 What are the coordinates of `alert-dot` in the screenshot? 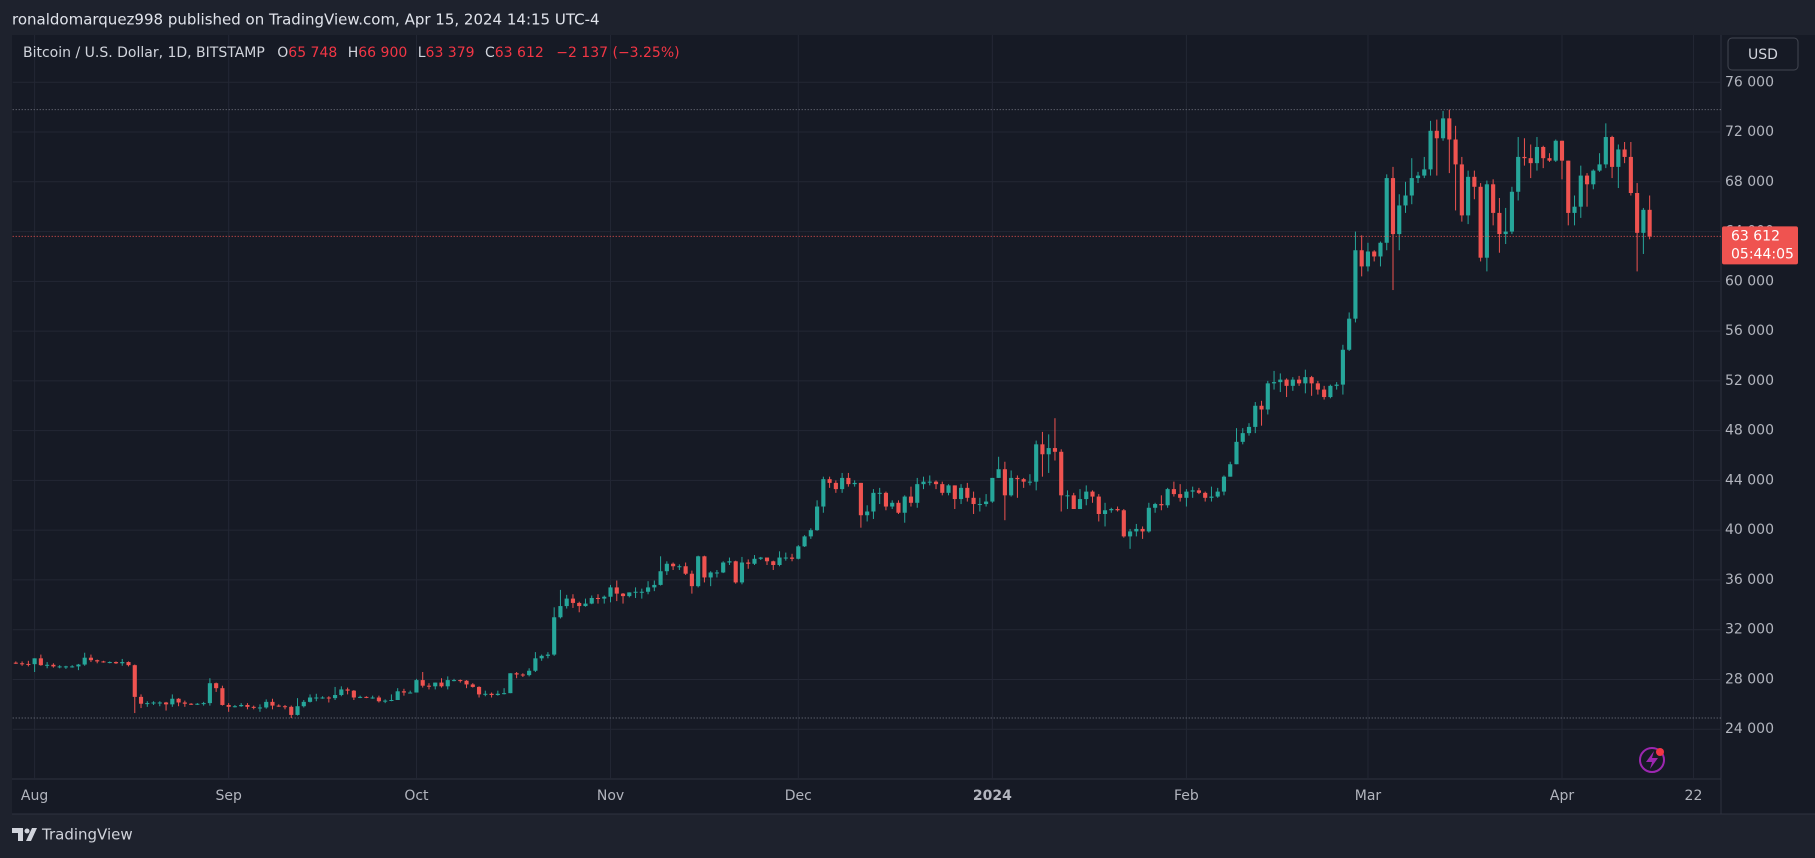 It's located at (1660, 752).